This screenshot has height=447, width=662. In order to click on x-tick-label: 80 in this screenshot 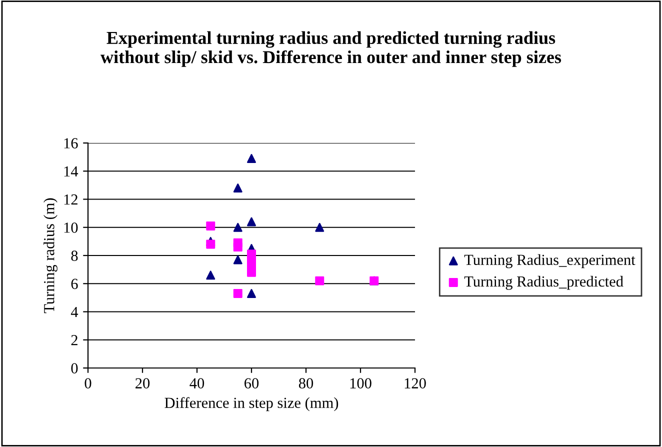, I will do `click(306, 383)`.